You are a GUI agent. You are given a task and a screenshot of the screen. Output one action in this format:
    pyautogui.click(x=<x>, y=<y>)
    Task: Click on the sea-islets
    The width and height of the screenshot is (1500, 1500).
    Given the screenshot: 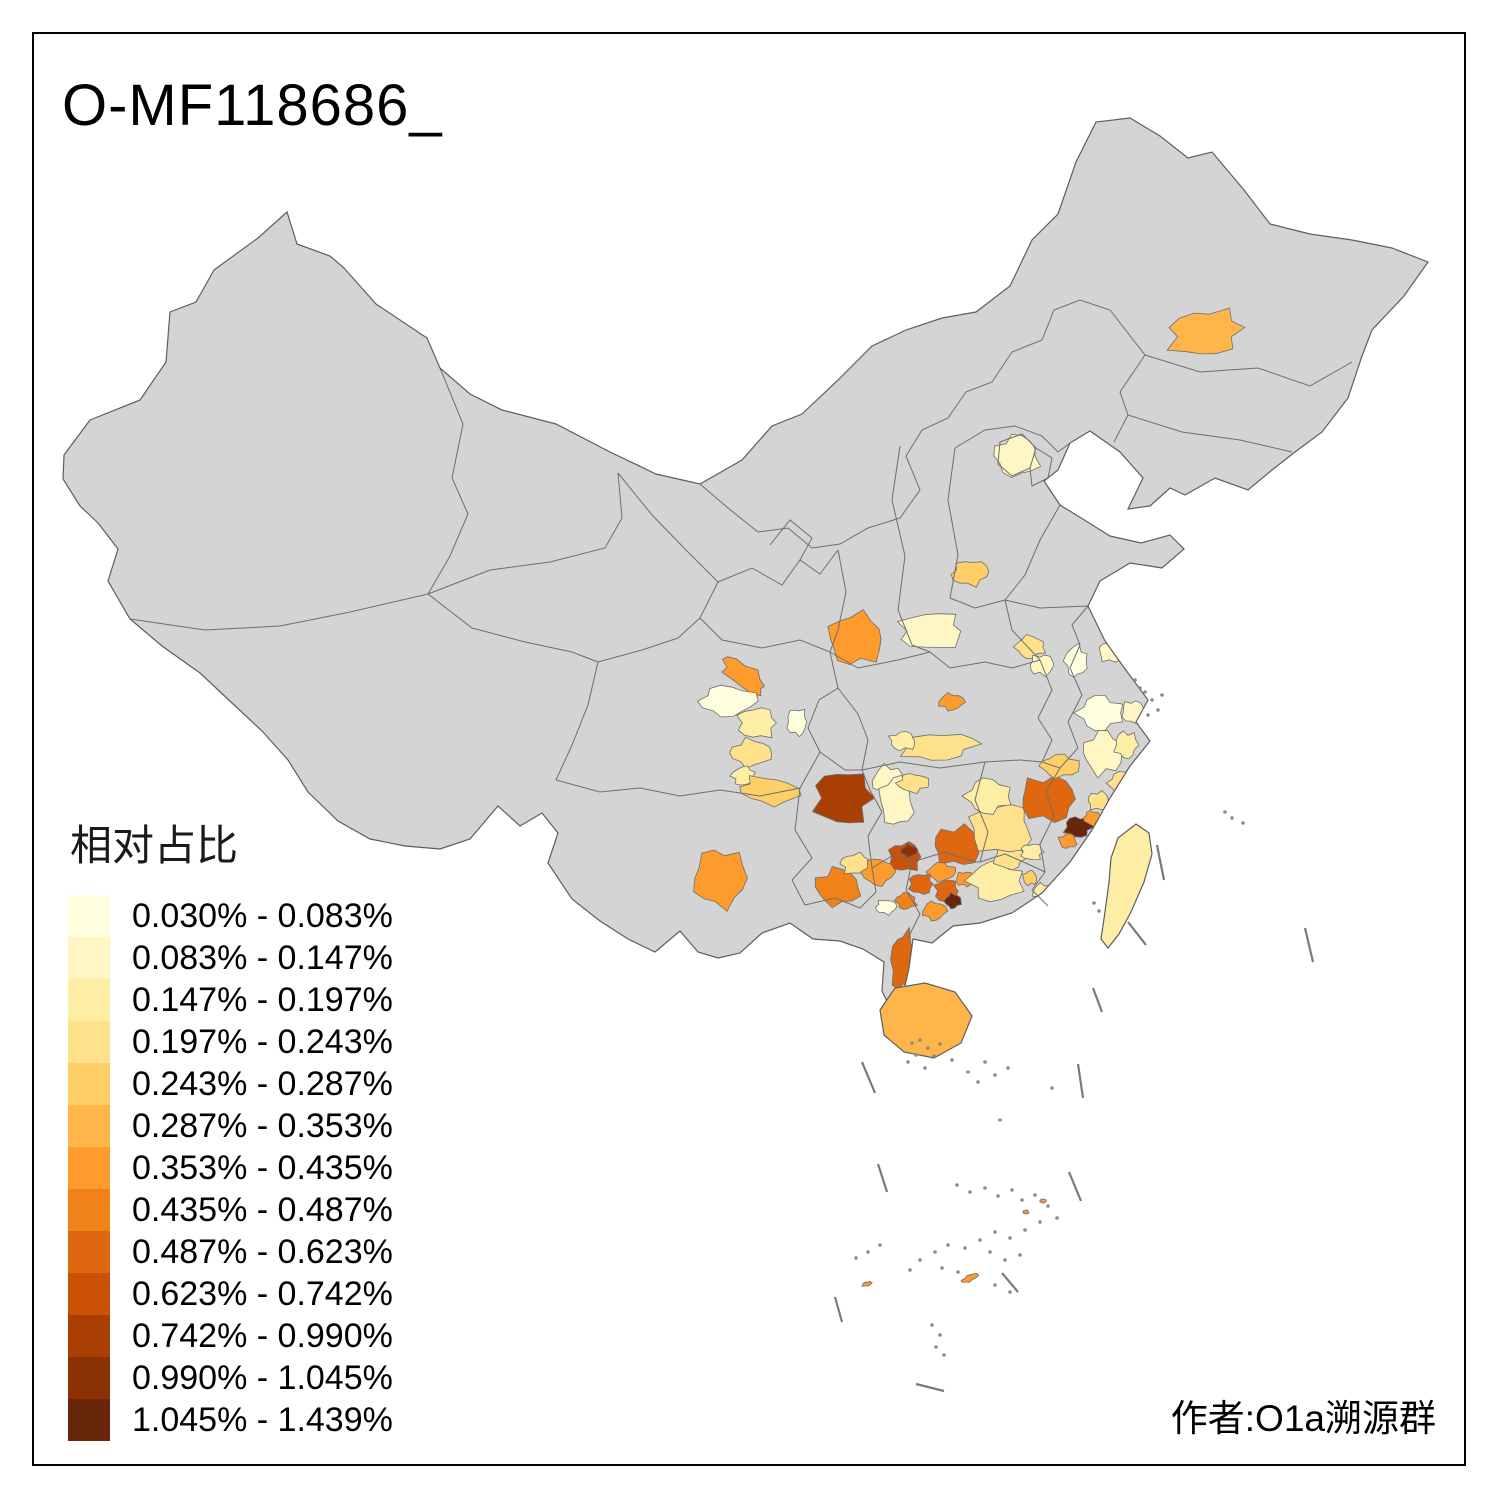 What is the action you would take?
    pyautogui.click(x=1049, y=1017)
    